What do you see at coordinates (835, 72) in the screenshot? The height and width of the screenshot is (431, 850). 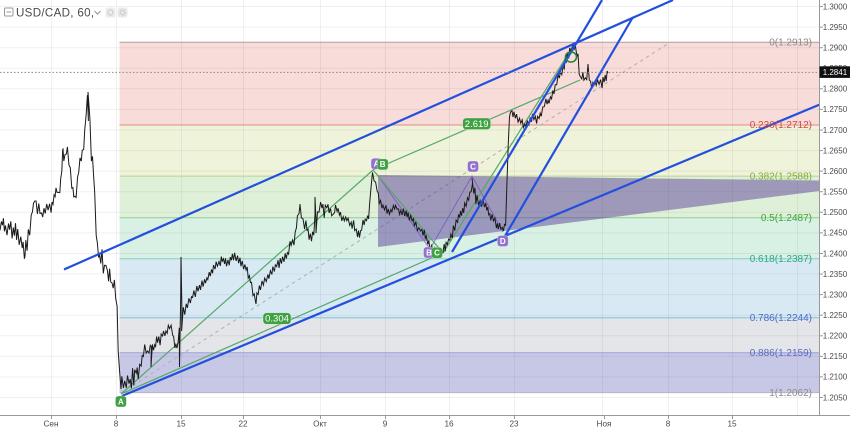 I see `svg-text: 1.2841` at bounding box center [835, 72].